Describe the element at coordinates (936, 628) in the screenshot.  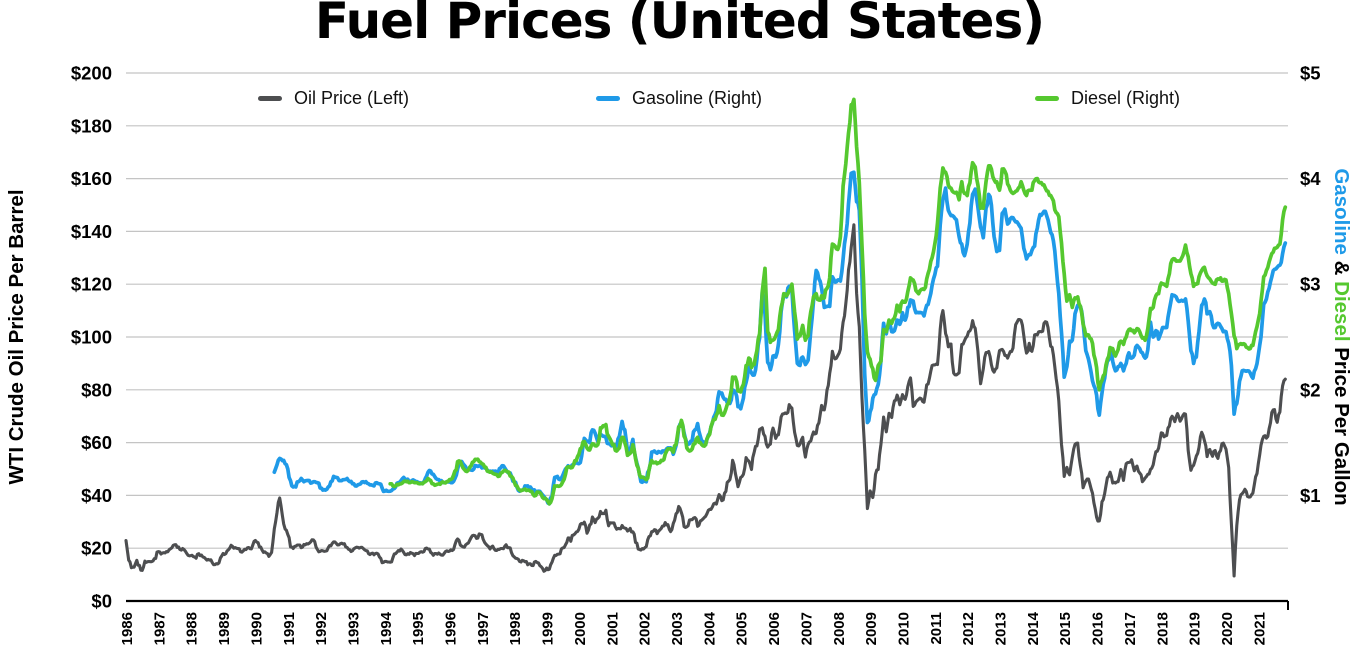
I see `x-axis-tick-label: 2011` at that location.